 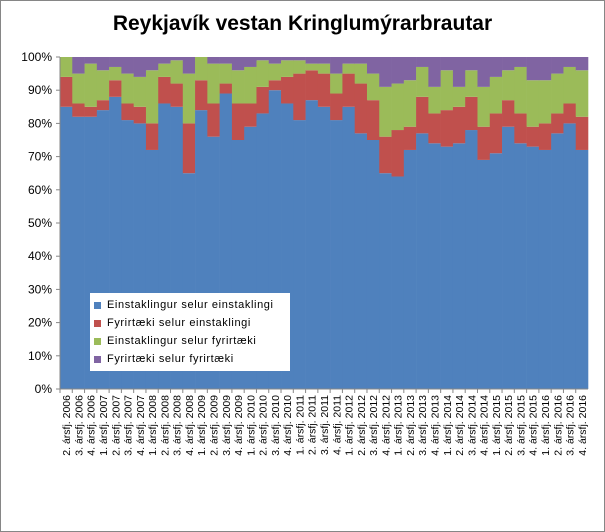 What do you see at coordinates (325, 425) in the screenshot?
I see `x-tick-label: 3. ársfj. 2011` at bounding box center [325, 425].